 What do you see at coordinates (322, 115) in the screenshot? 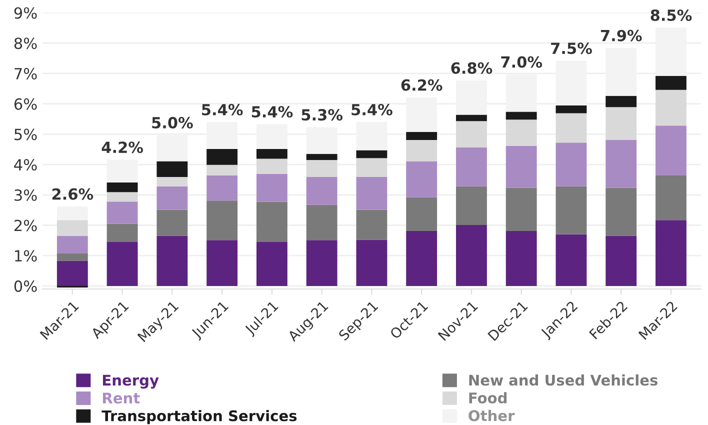
I see `total-label: 5.3%` at bounding box center [322, 115].